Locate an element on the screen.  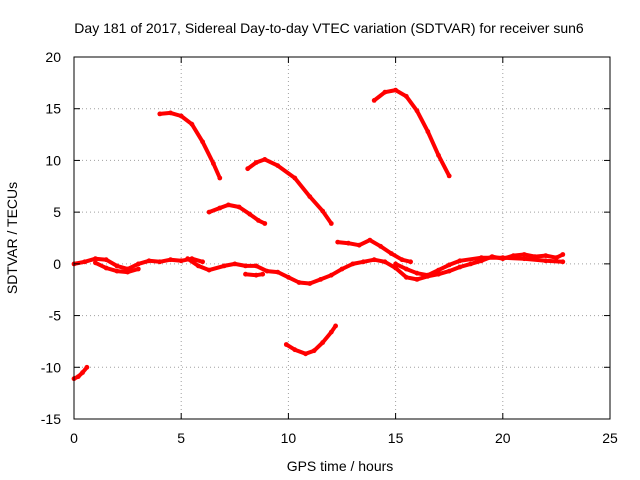
series-seg-a is located at coordinates (80, 373).